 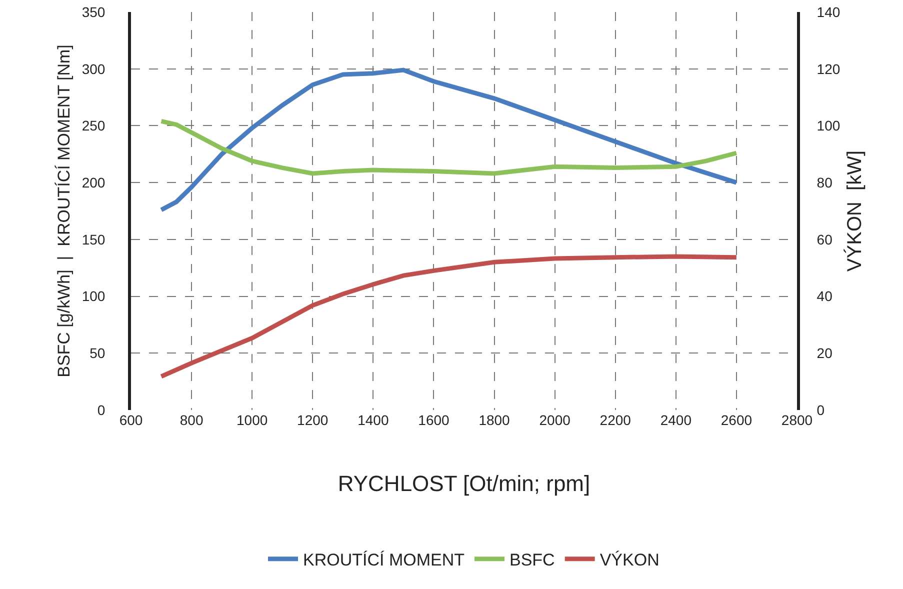 What do you see at coordinates (64, 211) in the screenshot?
I see `y-axis-title: BSFC [g/kWh] | KROUTÍCÍ MOMENT [Nm]` at bounding box center [64, 211].